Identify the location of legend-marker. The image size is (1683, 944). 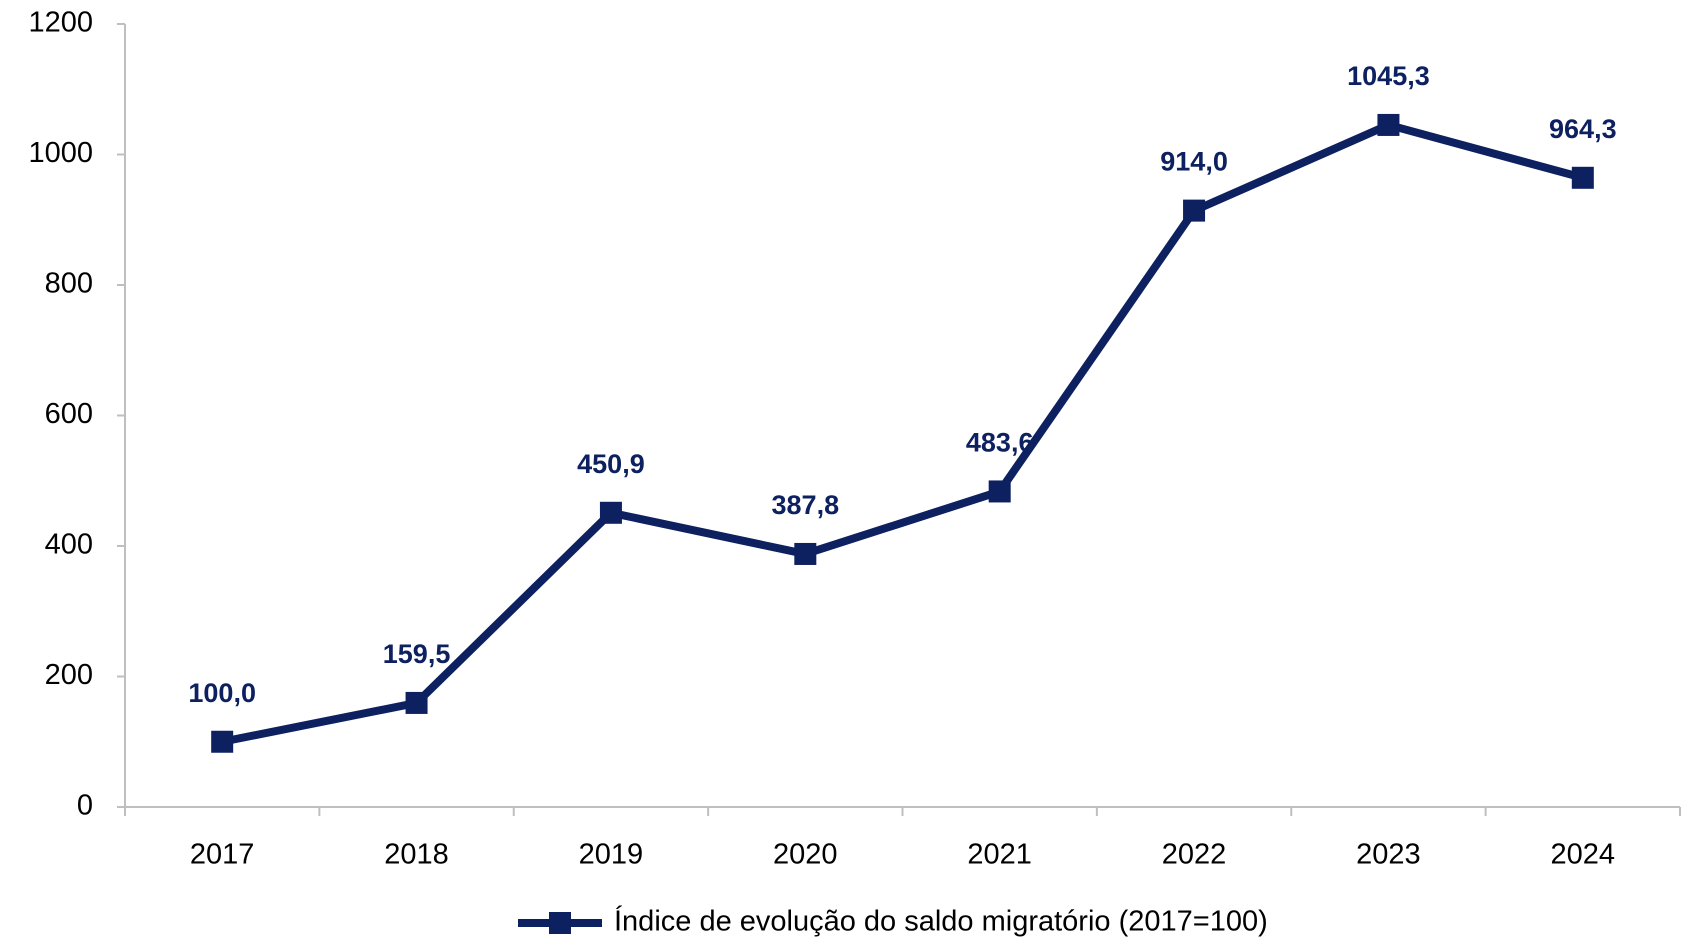
(560, 923).